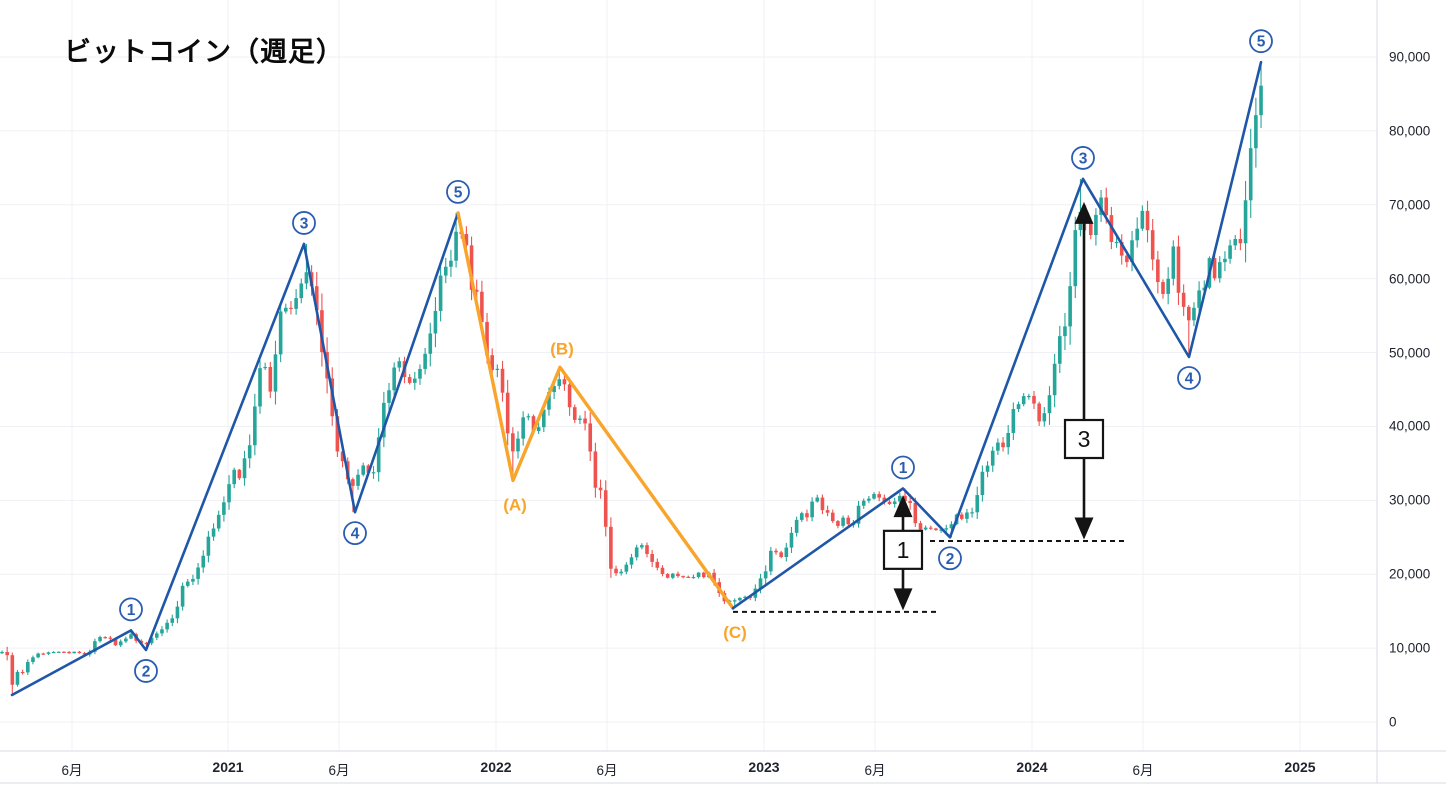 This screenshot has height=786, width=1446. Describe the element at coordinates (131, 609) in the screenshot. I see `wave-circle-label: 1` at that location.